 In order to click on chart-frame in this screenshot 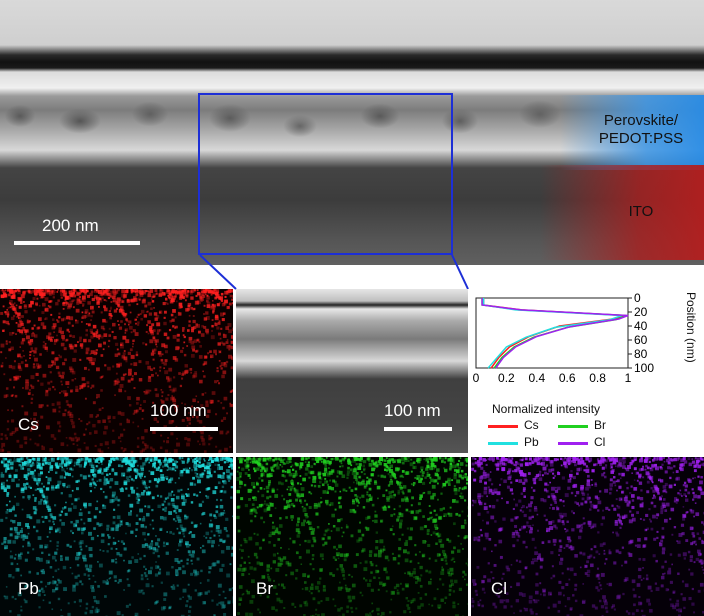, I will do `click(552, 333)`.